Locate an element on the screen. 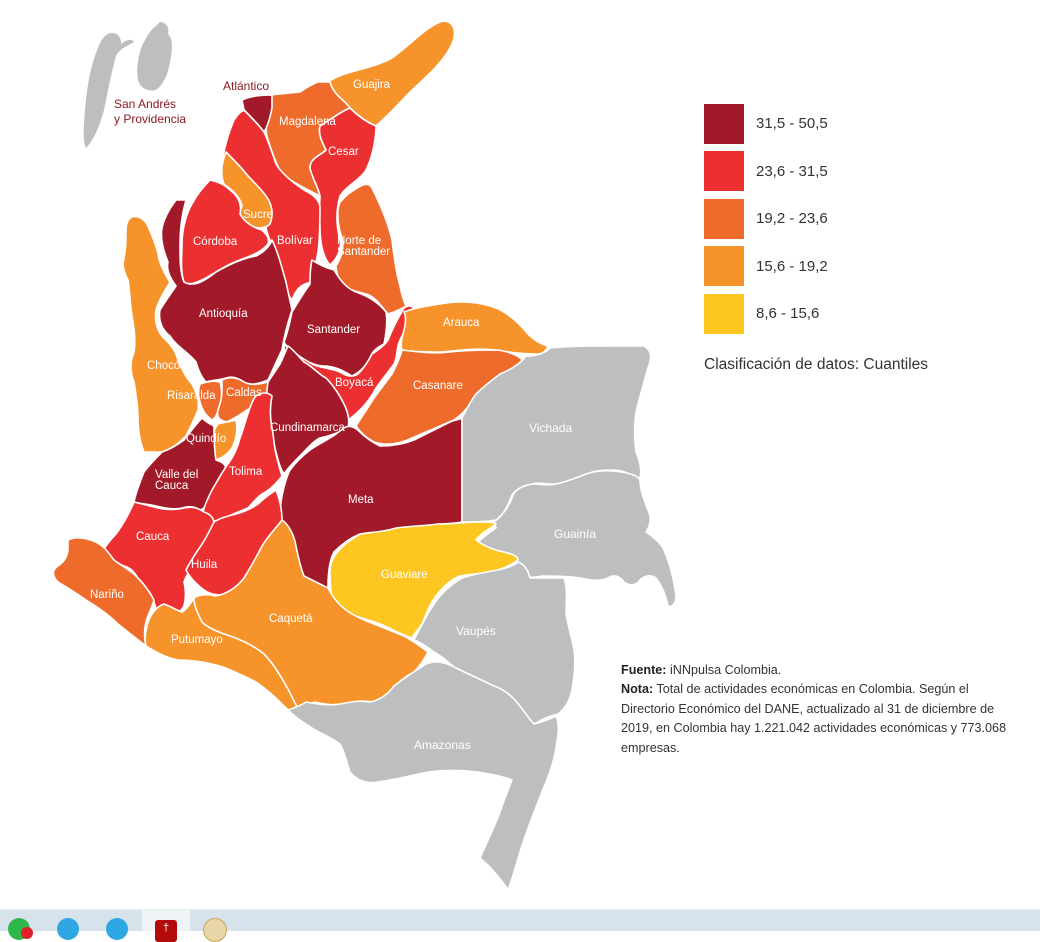 The width and height of the screenshot is (1040, 942). label-sucre: Sucre is located at coordinates (258, 215).